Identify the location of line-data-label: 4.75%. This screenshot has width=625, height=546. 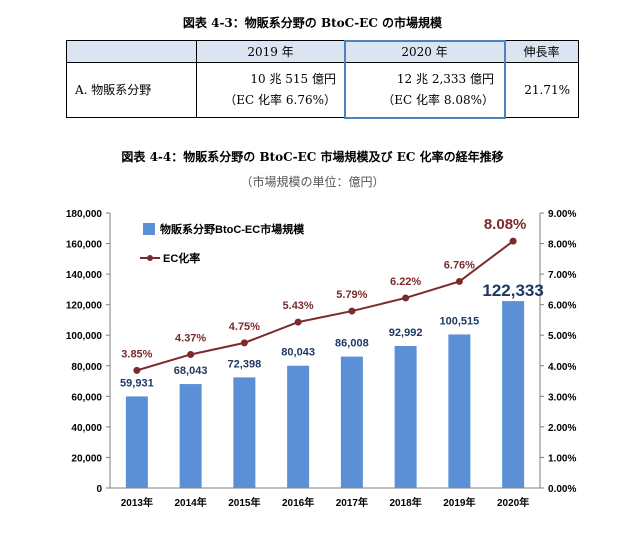
(244, 327).